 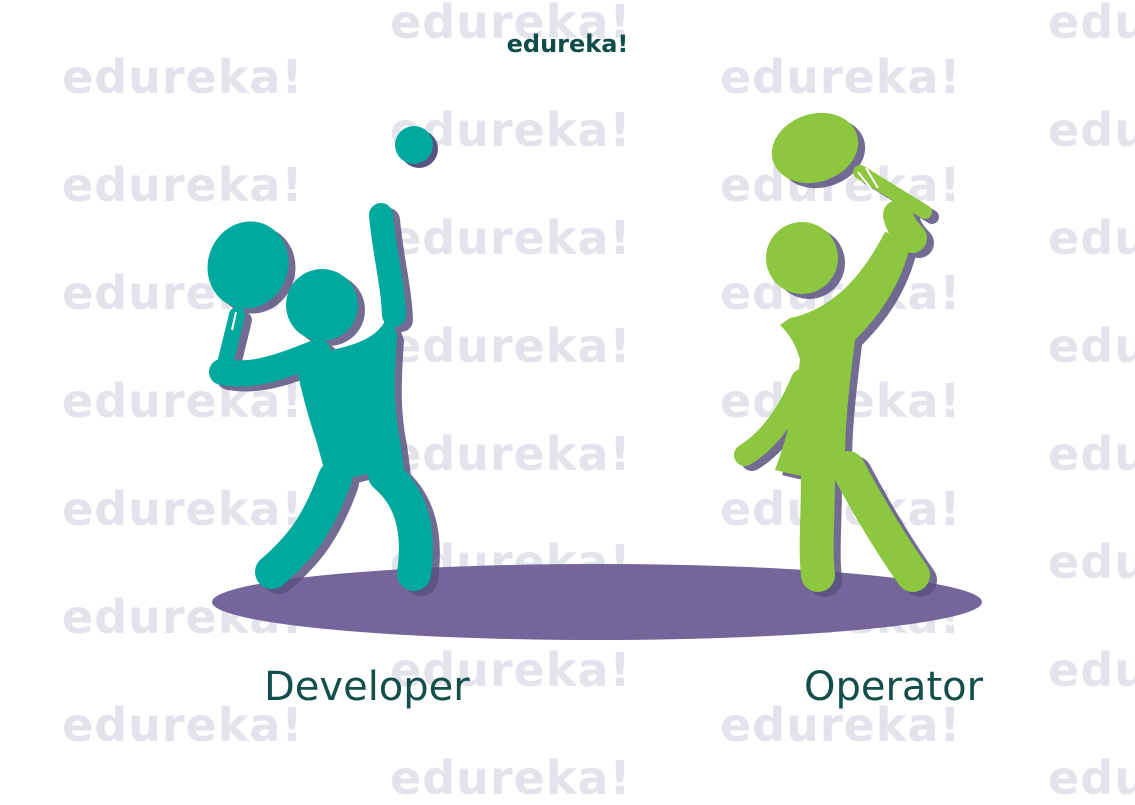 I want to click on developer-figure, so click(x=323, y=399).